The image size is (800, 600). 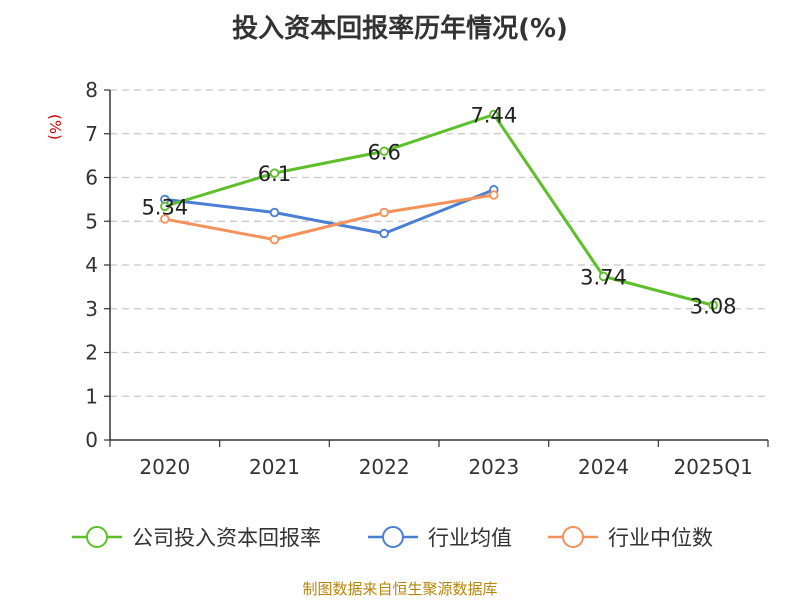 What do you see at coordinates (91, 309) in the screenshot?
I see `y-tick-label: 3` at bounding box center [91, 309].